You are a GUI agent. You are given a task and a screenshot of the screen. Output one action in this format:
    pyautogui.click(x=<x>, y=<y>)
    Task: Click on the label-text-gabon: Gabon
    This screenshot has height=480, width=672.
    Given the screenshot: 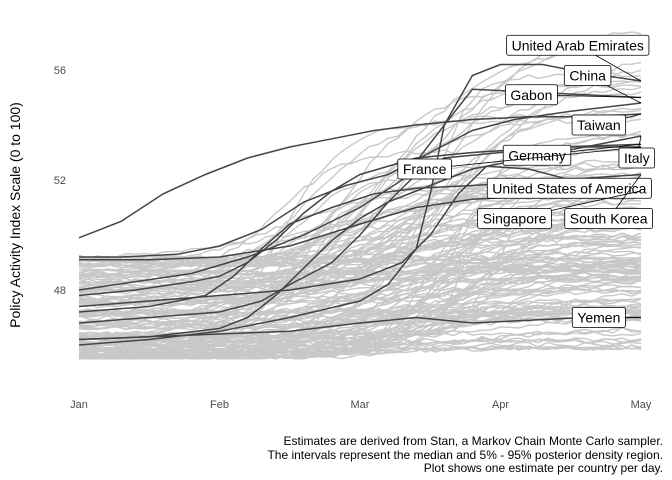 What is the action you would take?
    pyautogui.click(x=531, y=95)
    